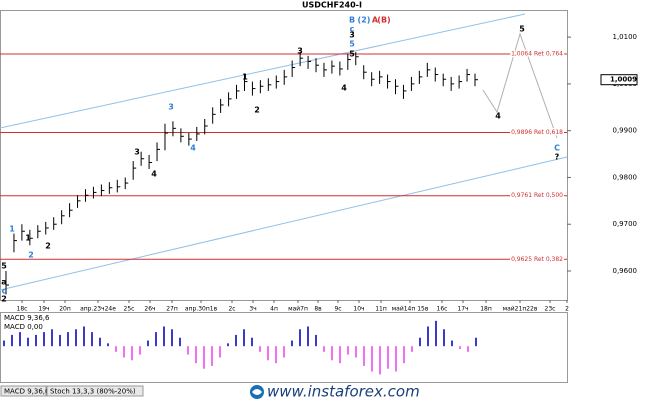 This screenshot has height=407, width=665. Describe the element at coordinates (557, 157) in the screenshot. I see `wave-label: ?` at that location.